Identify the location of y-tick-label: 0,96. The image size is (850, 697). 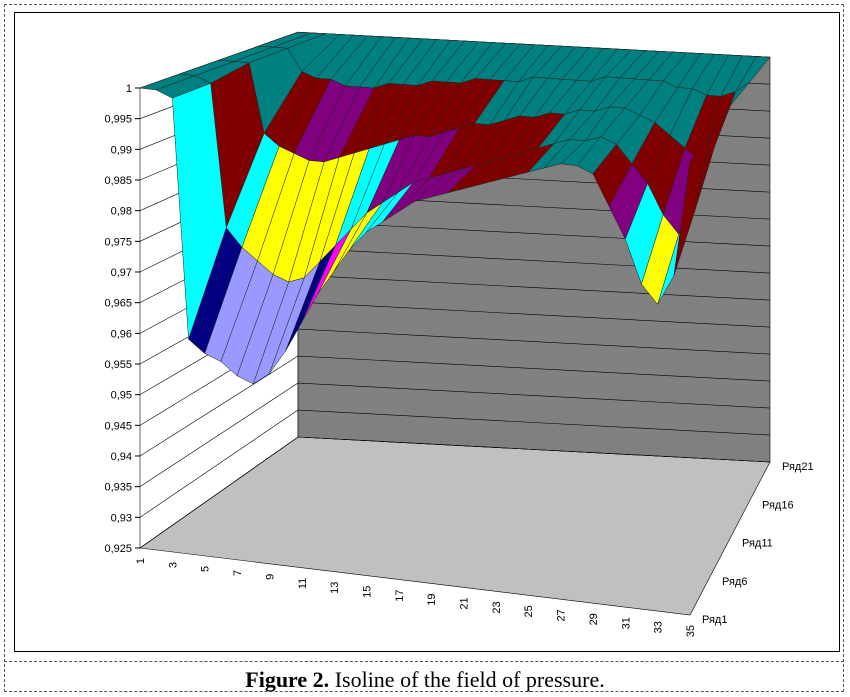
(121, 334).